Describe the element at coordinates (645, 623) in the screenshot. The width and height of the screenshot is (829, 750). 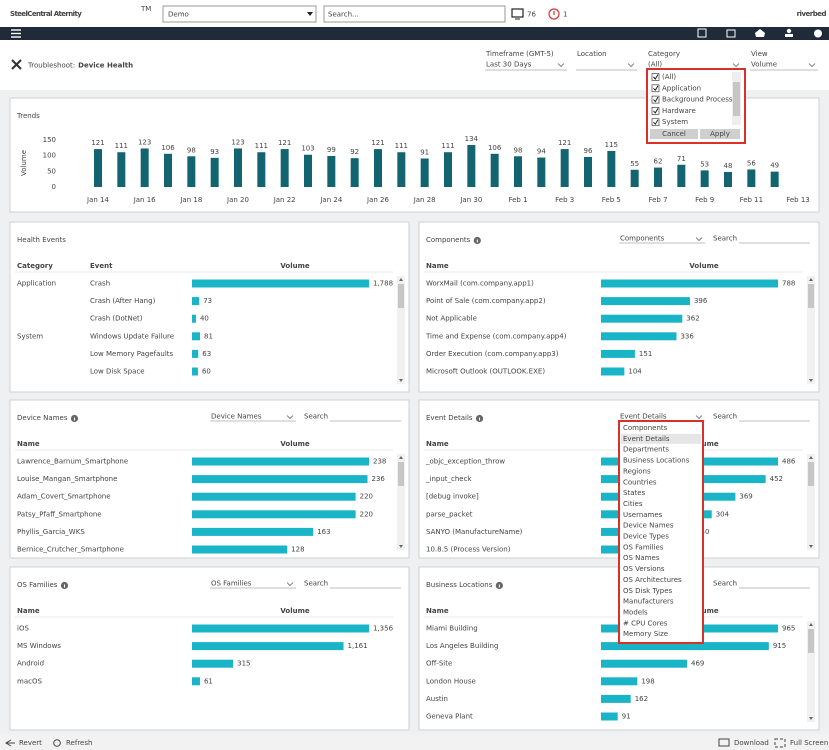
I see `group-by-option: # CPU Cores` at that location.